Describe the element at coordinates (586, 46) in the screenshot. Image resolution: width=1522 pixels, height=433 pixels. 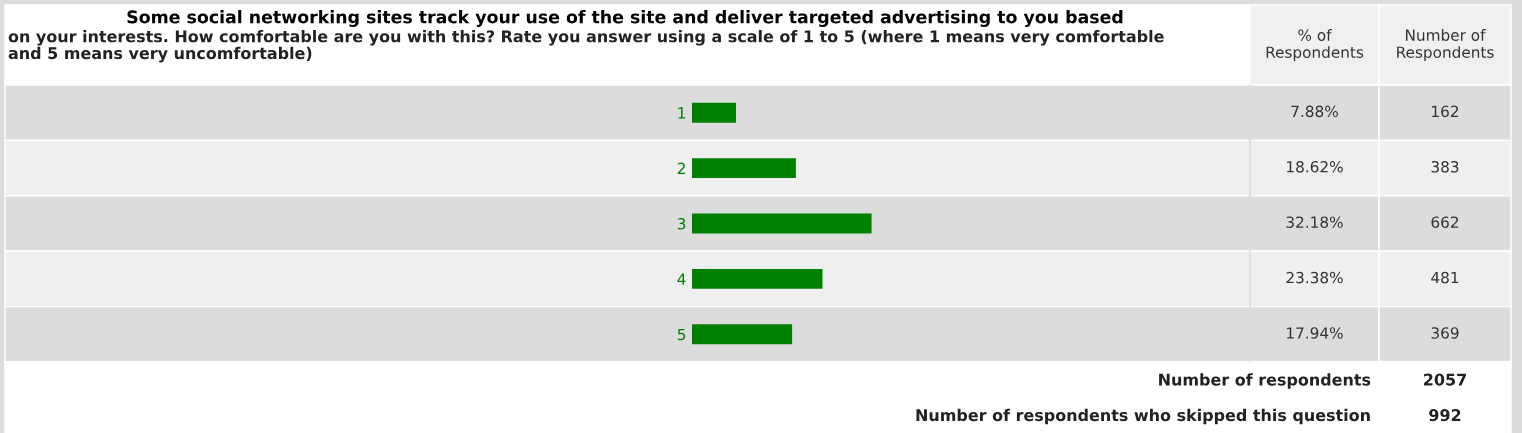
I see `chart-subtitle: on your interests. How comfortable are you with this? Rate you answer using a scale of 1 to 5 (where 1 means very comfortable and 5 means very uncomfortable)` at that location.